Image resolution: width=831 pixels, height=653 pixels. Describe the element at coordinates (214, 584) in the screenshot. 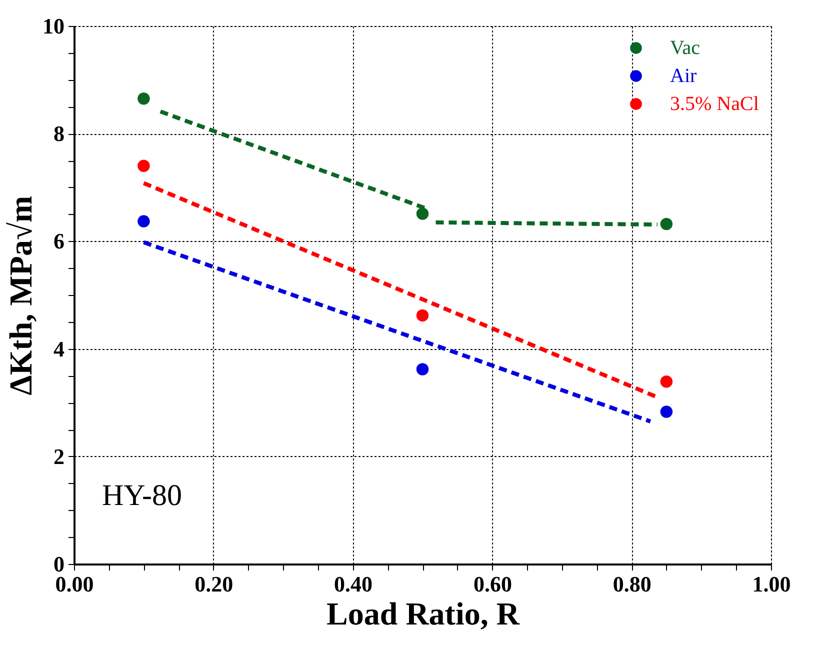

I see `x-tick-label: 0.20` at that location.